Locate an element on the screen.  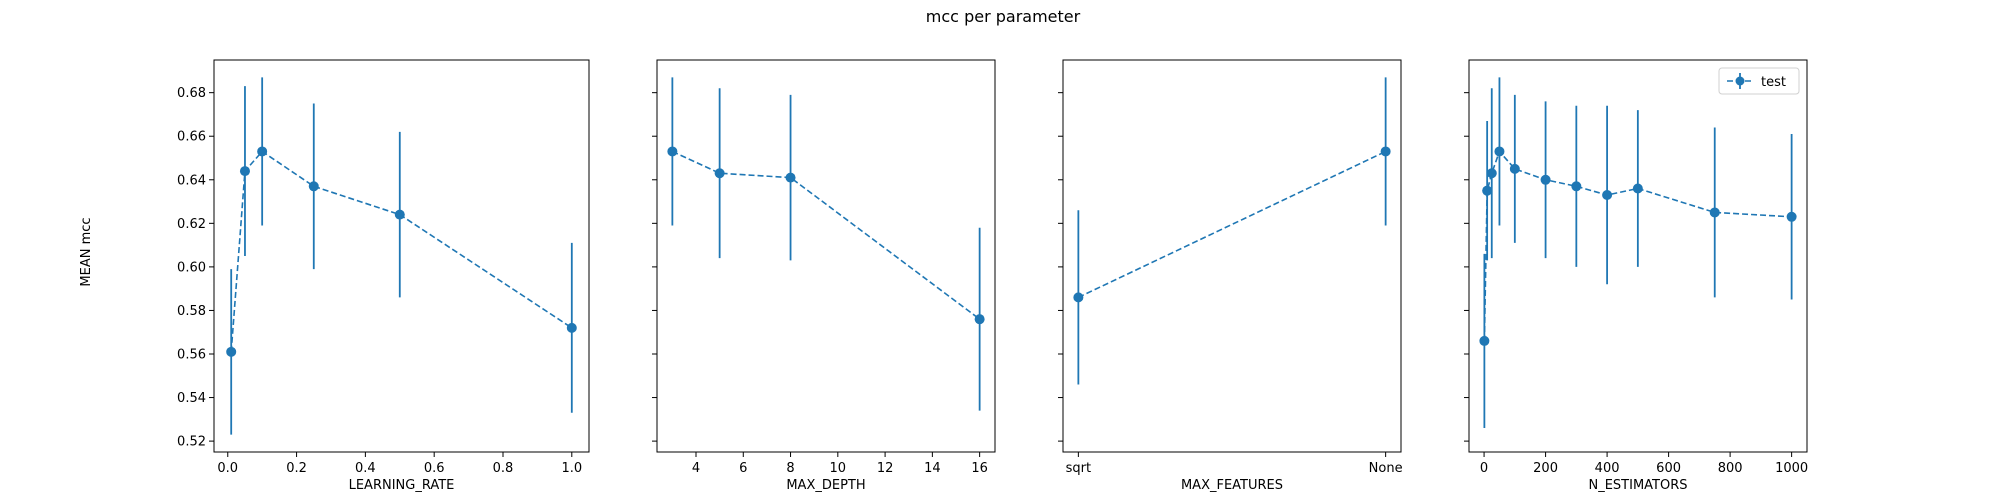
x-tick-label: 10 is located at coordinates (838, 468).